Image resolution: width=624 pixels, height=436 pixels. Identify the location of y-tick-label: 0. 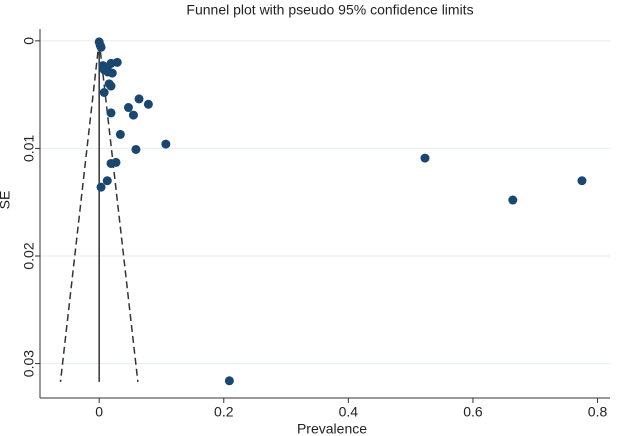
(29, 41).